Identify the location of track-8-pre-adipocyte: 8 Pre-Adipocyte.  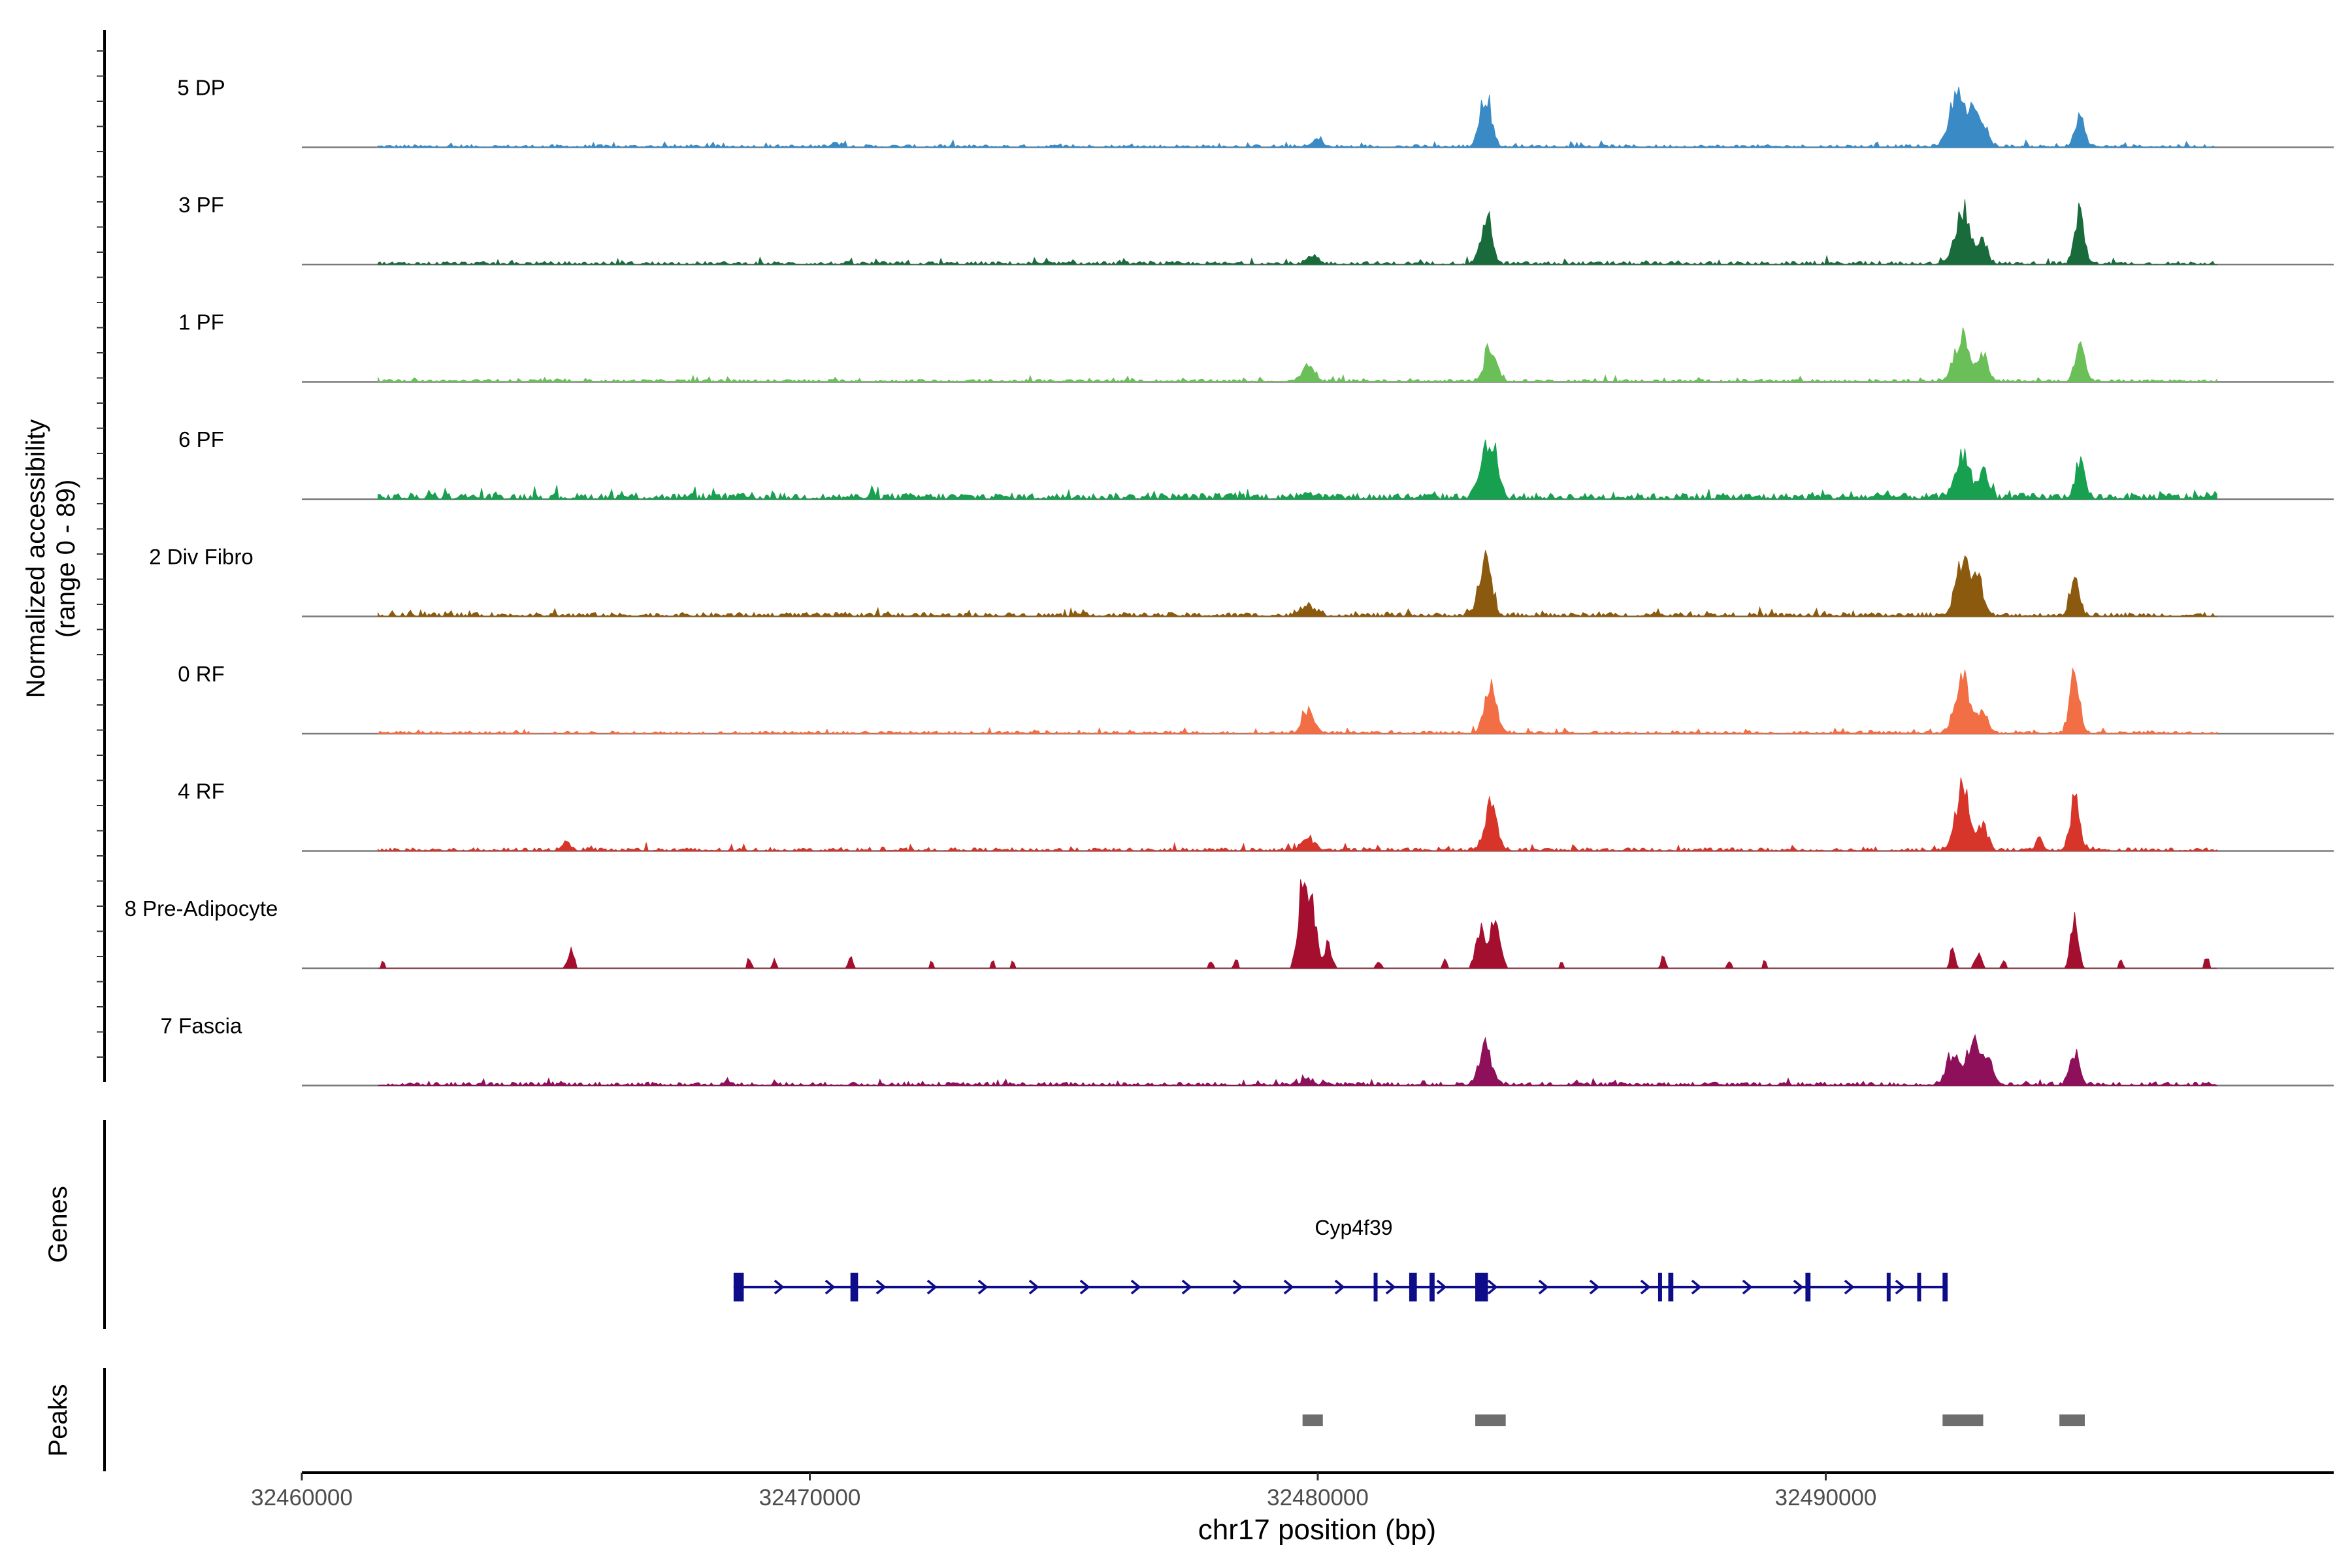
(1229, 924).